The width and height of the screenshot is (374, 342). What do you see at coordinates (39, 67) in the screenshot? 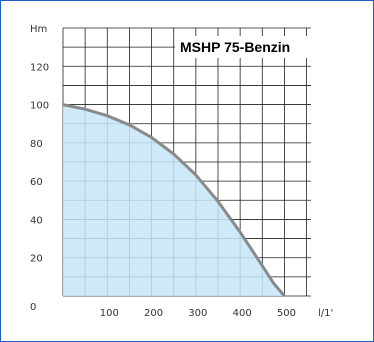
I see `y-tick-label: 120` at bounding box center [39, 67].